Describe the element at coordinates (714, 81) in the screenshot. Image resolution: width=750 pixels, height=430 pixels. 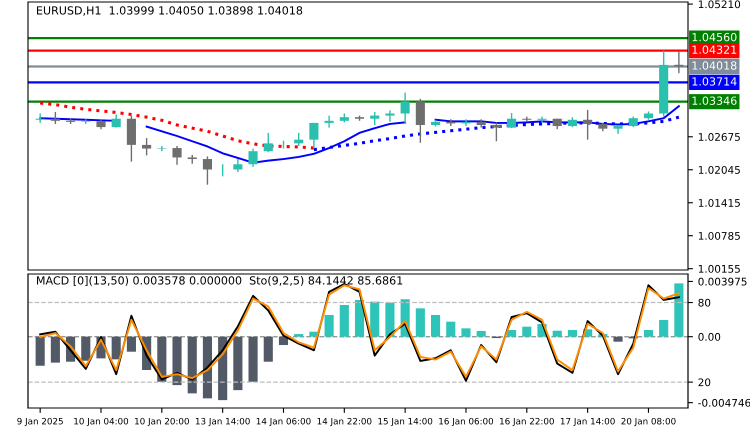
I see `ref-line-label: 1.03714` at that location.